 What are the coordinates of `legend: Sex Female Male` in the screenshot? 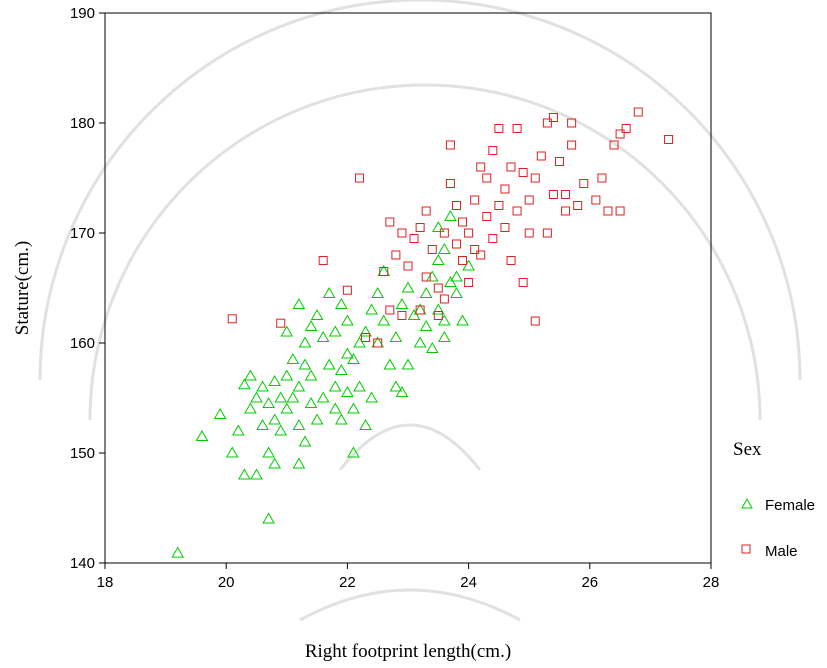 It's located at (774, 499).